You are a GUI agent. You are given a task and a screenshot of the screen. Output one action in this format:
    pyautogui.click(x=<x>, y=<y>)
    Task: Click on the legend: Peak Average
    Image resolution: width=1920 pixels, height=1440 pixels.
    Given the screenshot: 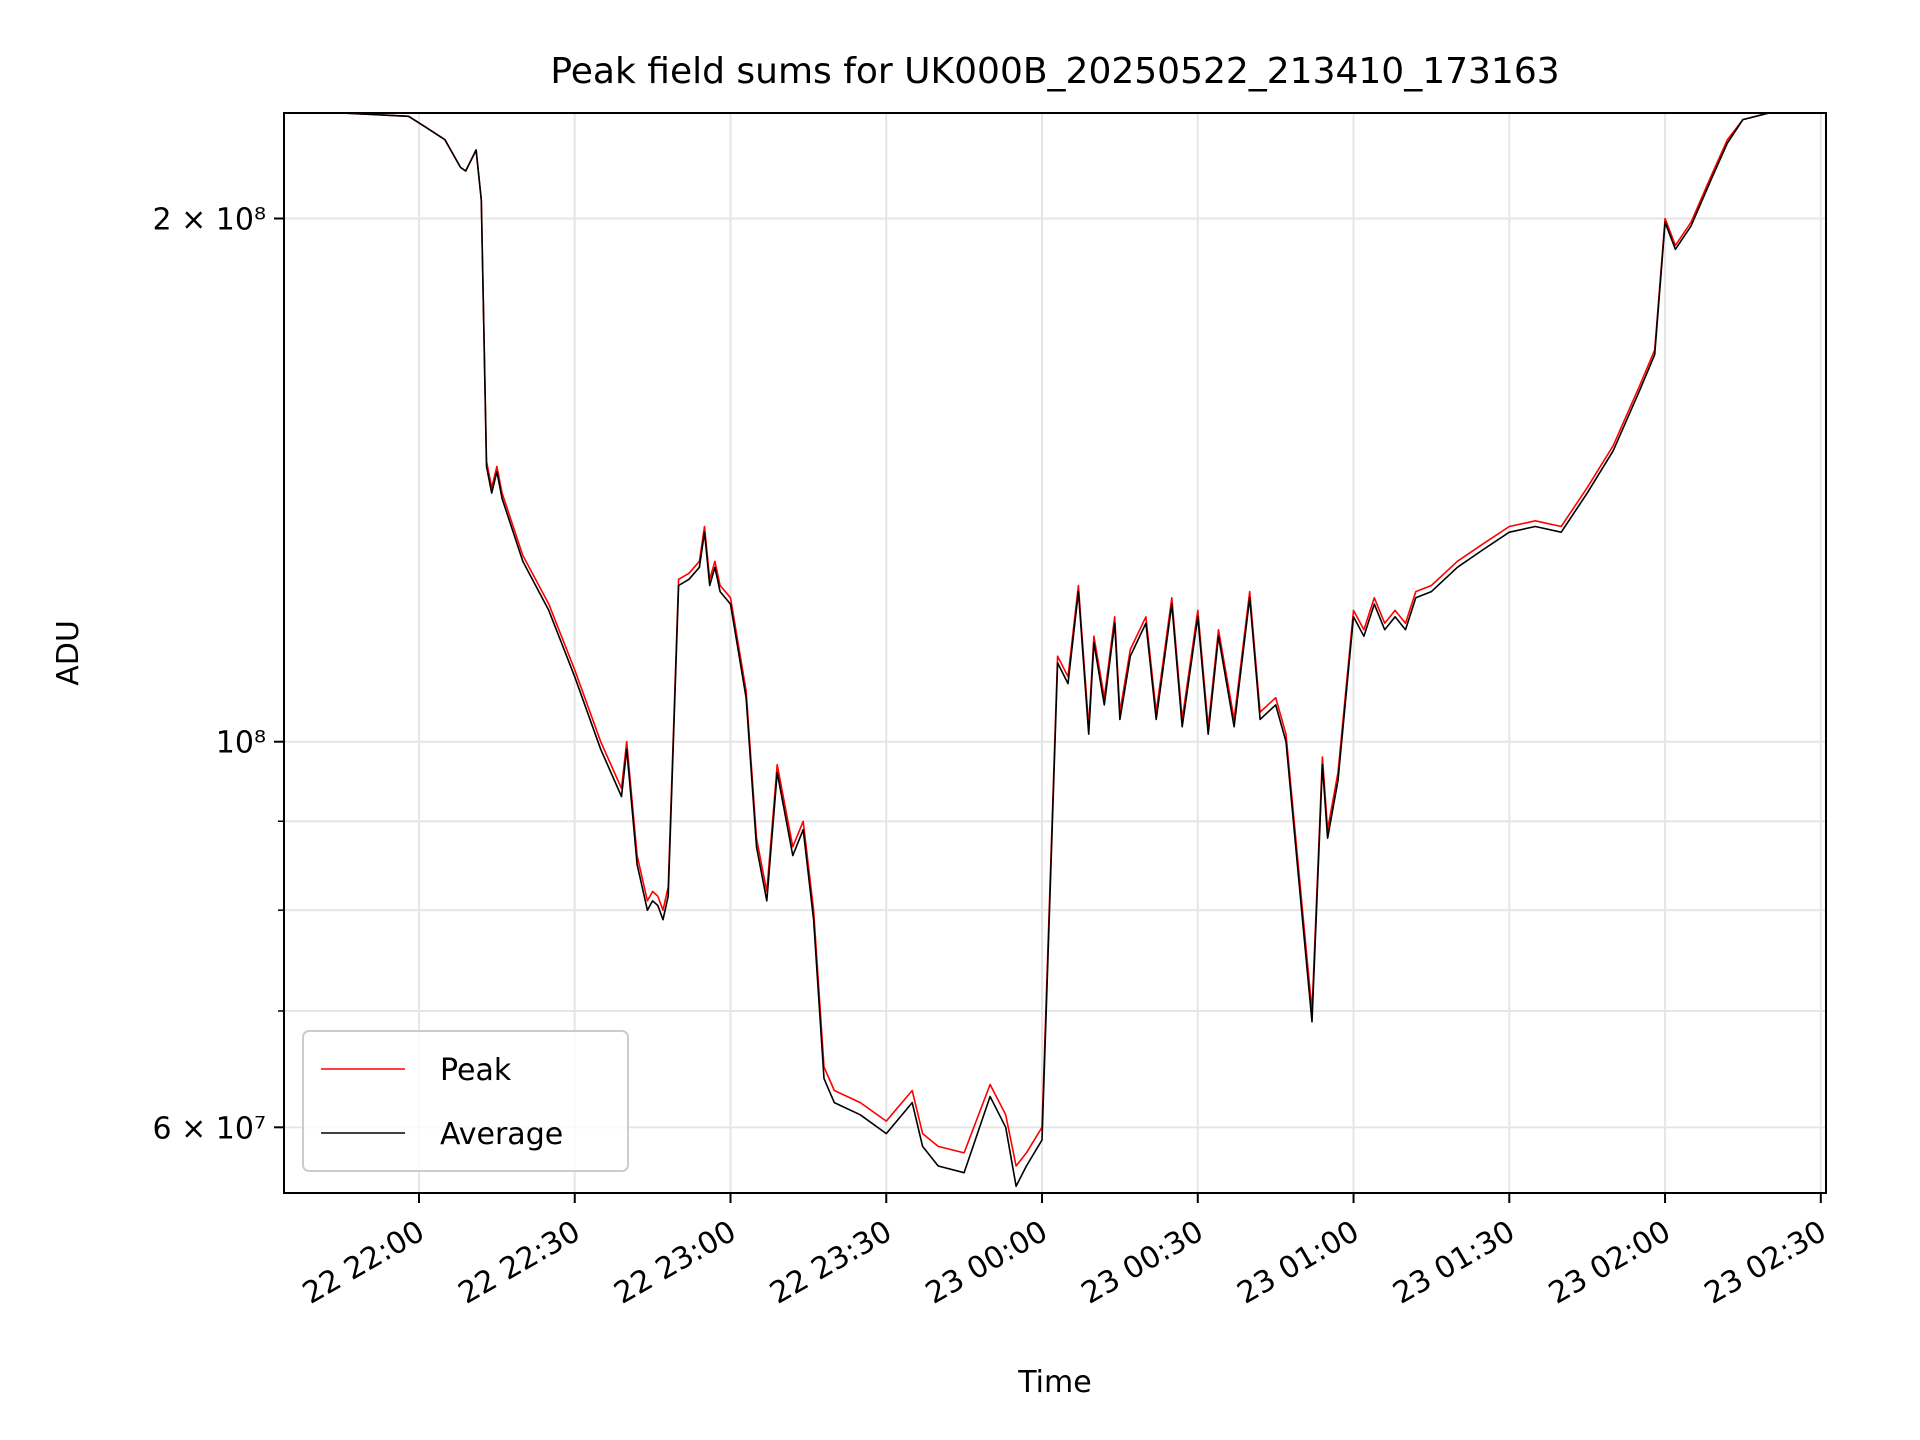 What is the action you would take?
    pyautogui.click(x=465, y=1101)
    